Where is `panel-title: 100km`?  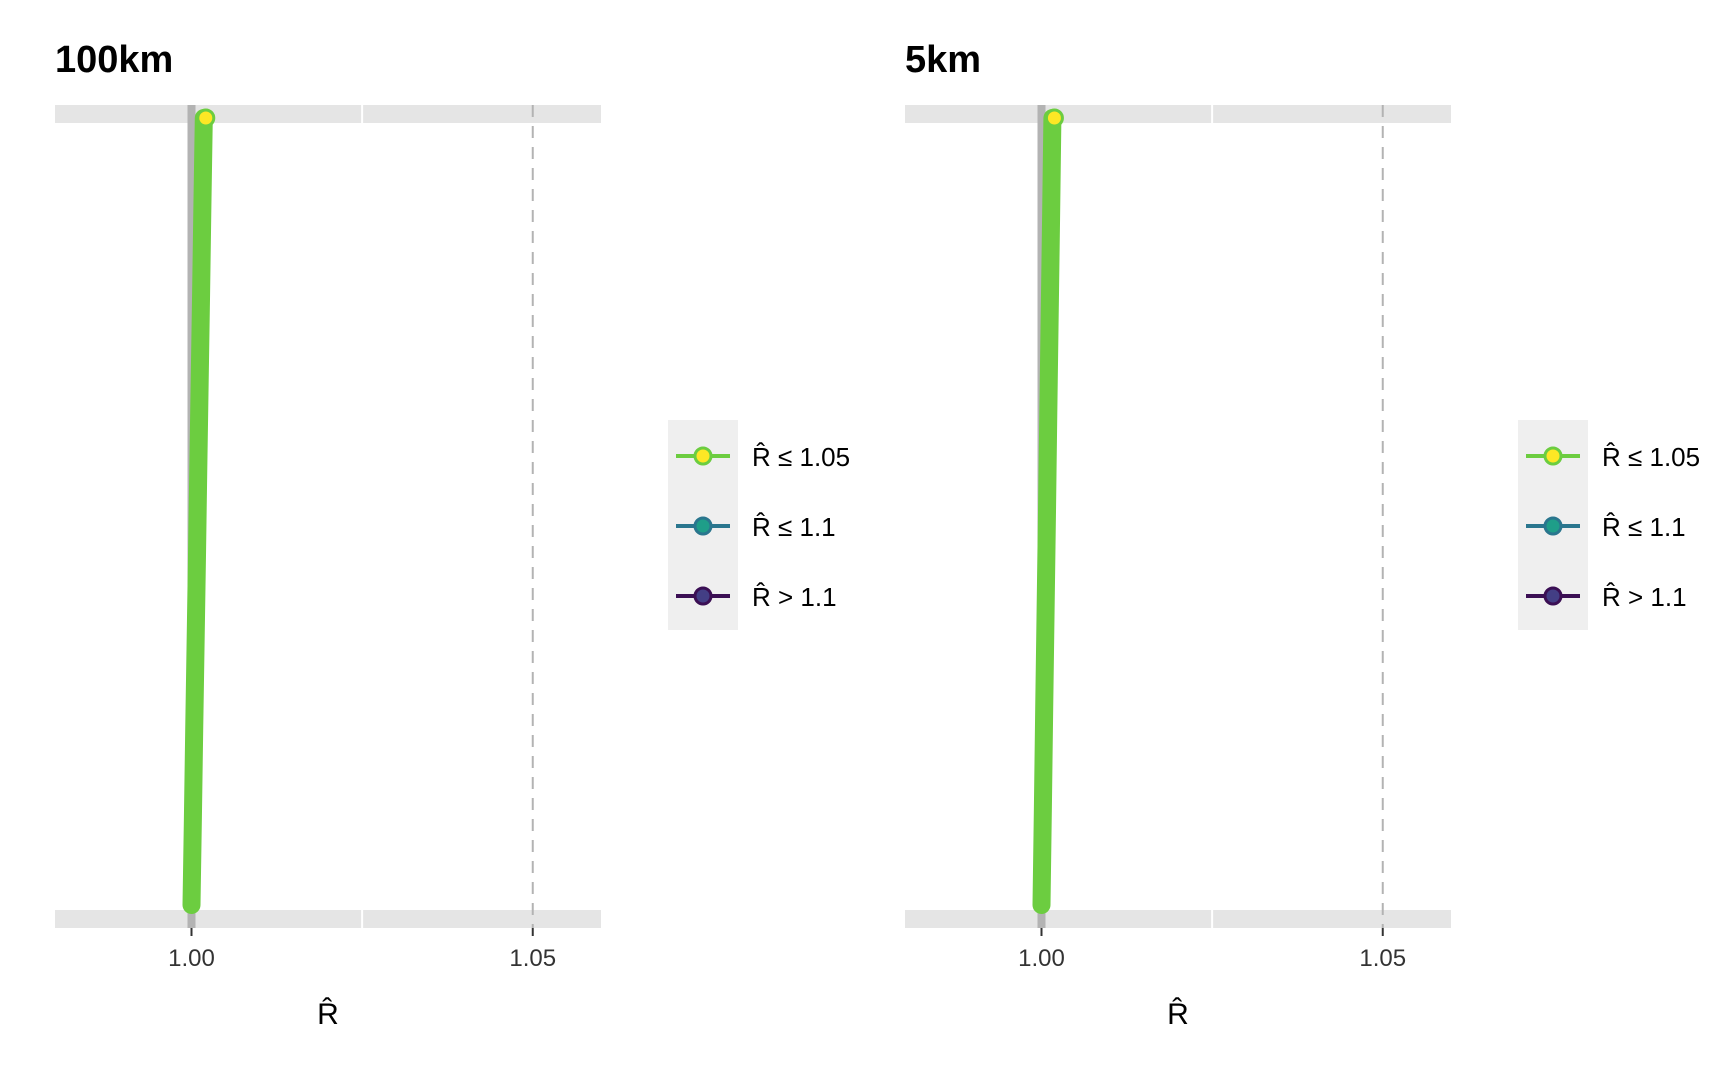 panel-title: 100km is located at coordinates (114, 60).